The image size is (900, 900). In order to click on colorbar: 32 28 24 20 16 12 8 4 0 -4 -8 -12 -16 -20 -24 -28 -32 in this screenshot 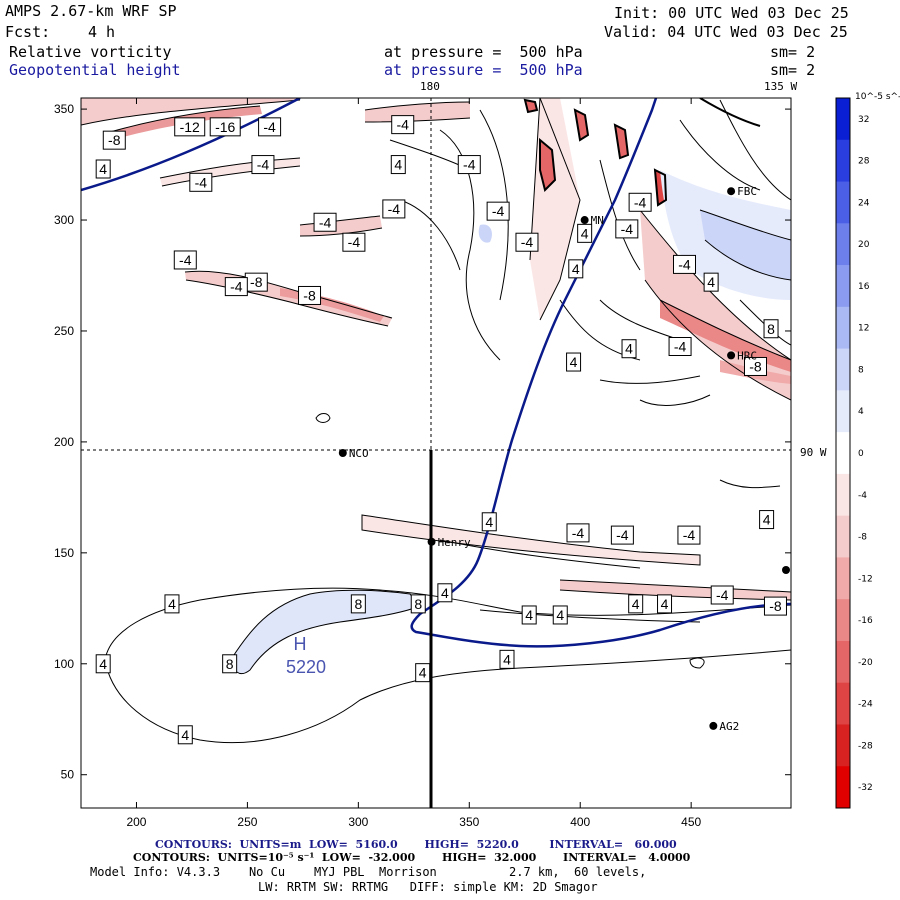, I will do `click(854, 453)`.